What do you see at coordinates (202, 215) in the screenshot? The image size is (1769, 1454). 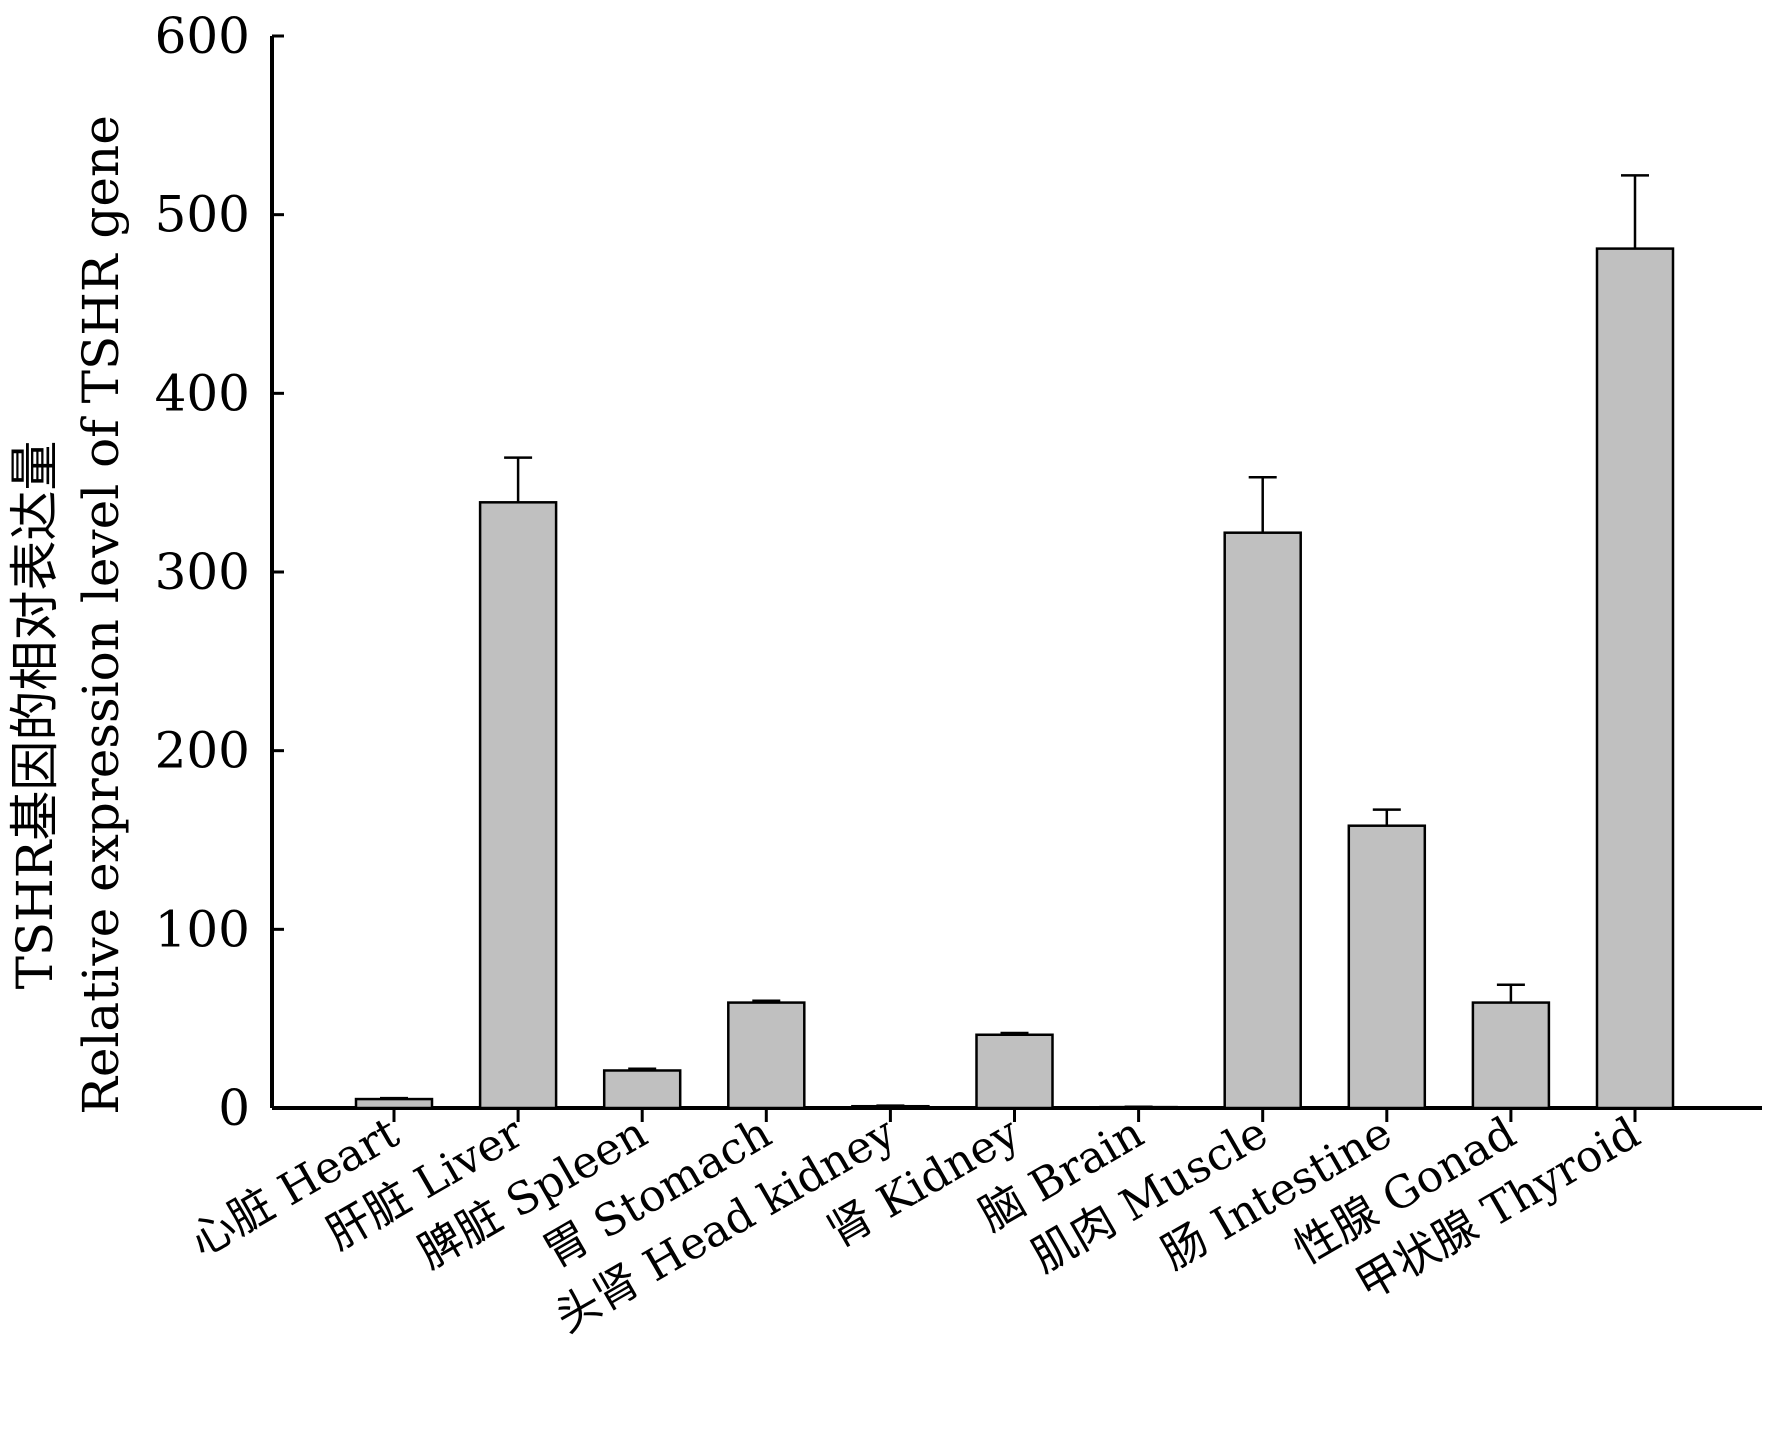 I see `y-tick-label: 500` at bounding box center [202, 215].